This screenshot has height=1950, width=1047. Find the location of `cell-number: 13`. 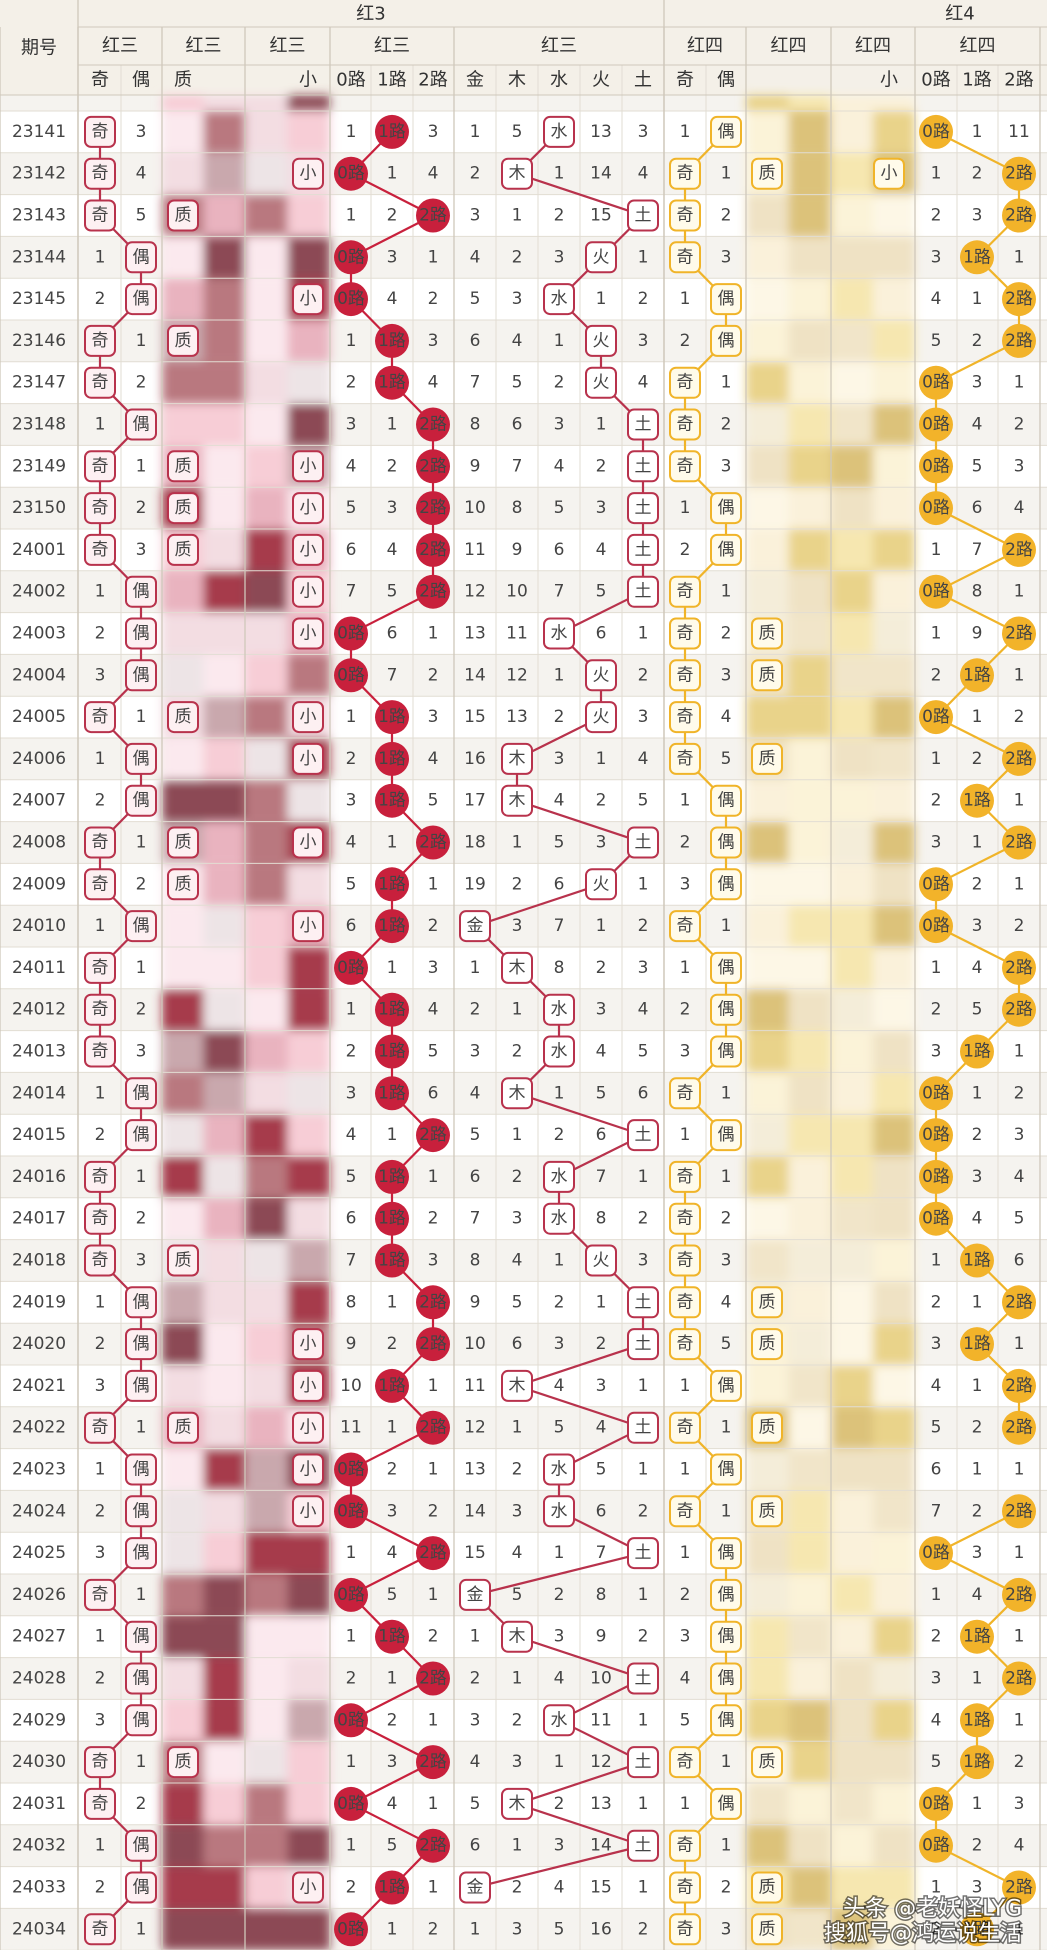

cell-number: 13 is located at coordinates (517, 717).